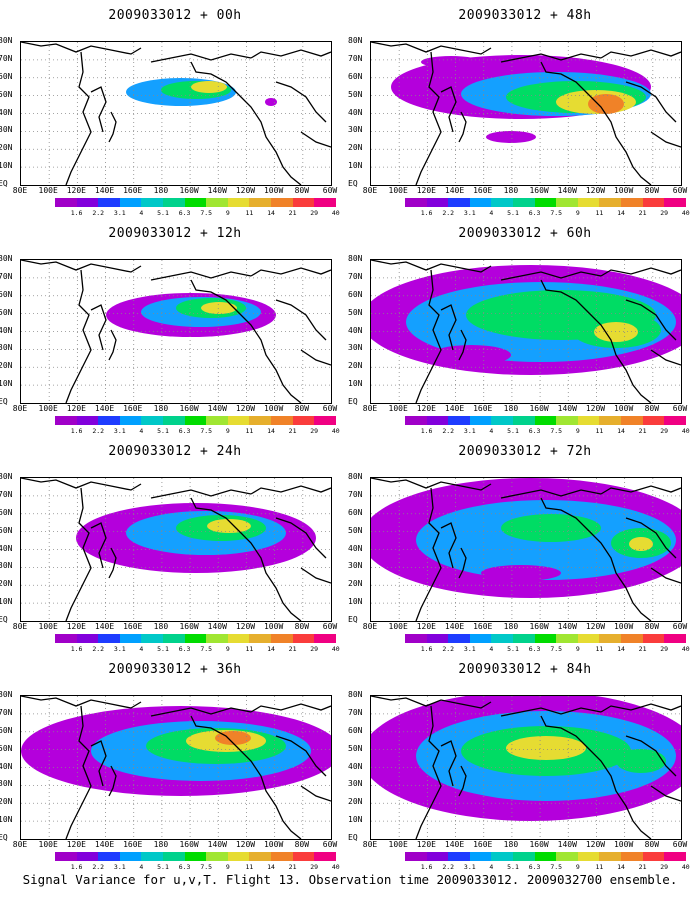 Image resolution: width=700 pixels, height=900 pixels. I want to click on latitude-tick-label: 30N, so click(6, 784).